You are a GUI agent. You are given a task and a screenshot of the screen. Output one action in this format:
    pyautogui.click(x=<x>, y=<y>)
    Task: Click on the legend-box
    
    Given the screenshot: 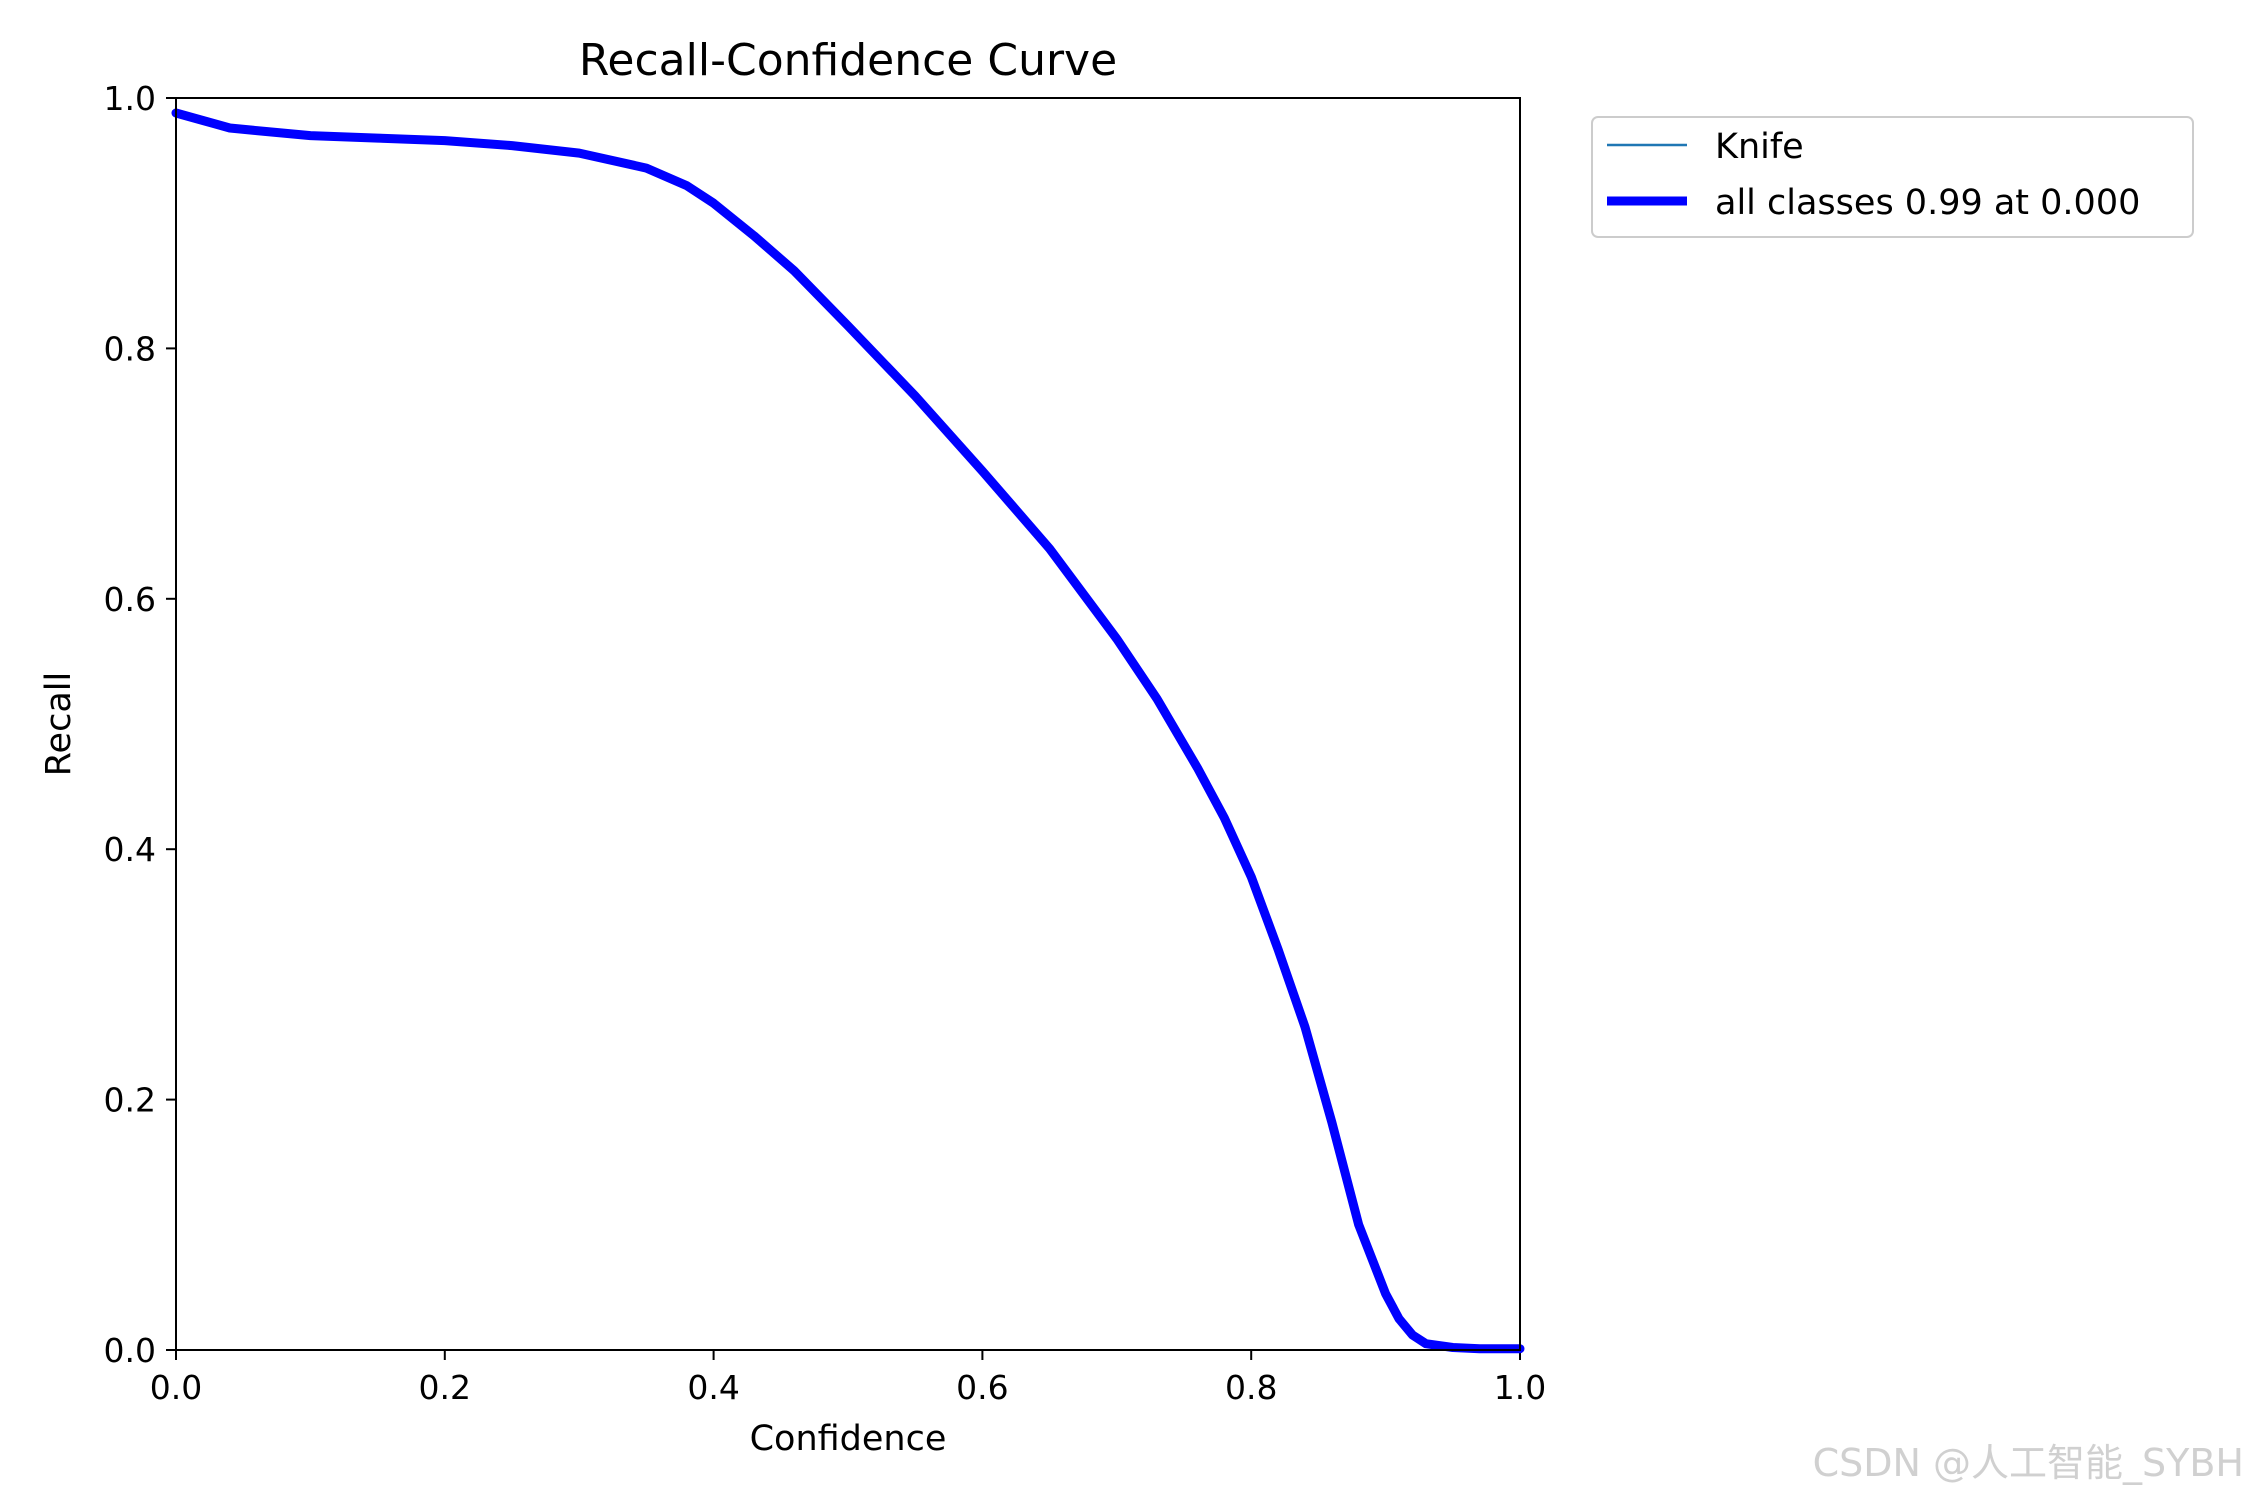 What is the action you would take?
    pyautogui.click(x=1892, y=177)
    